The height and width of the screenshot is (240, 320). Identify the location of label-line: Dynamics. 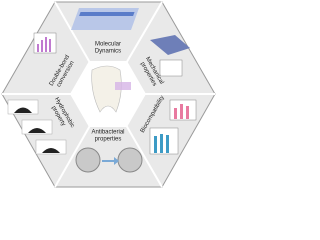
(108, 51).